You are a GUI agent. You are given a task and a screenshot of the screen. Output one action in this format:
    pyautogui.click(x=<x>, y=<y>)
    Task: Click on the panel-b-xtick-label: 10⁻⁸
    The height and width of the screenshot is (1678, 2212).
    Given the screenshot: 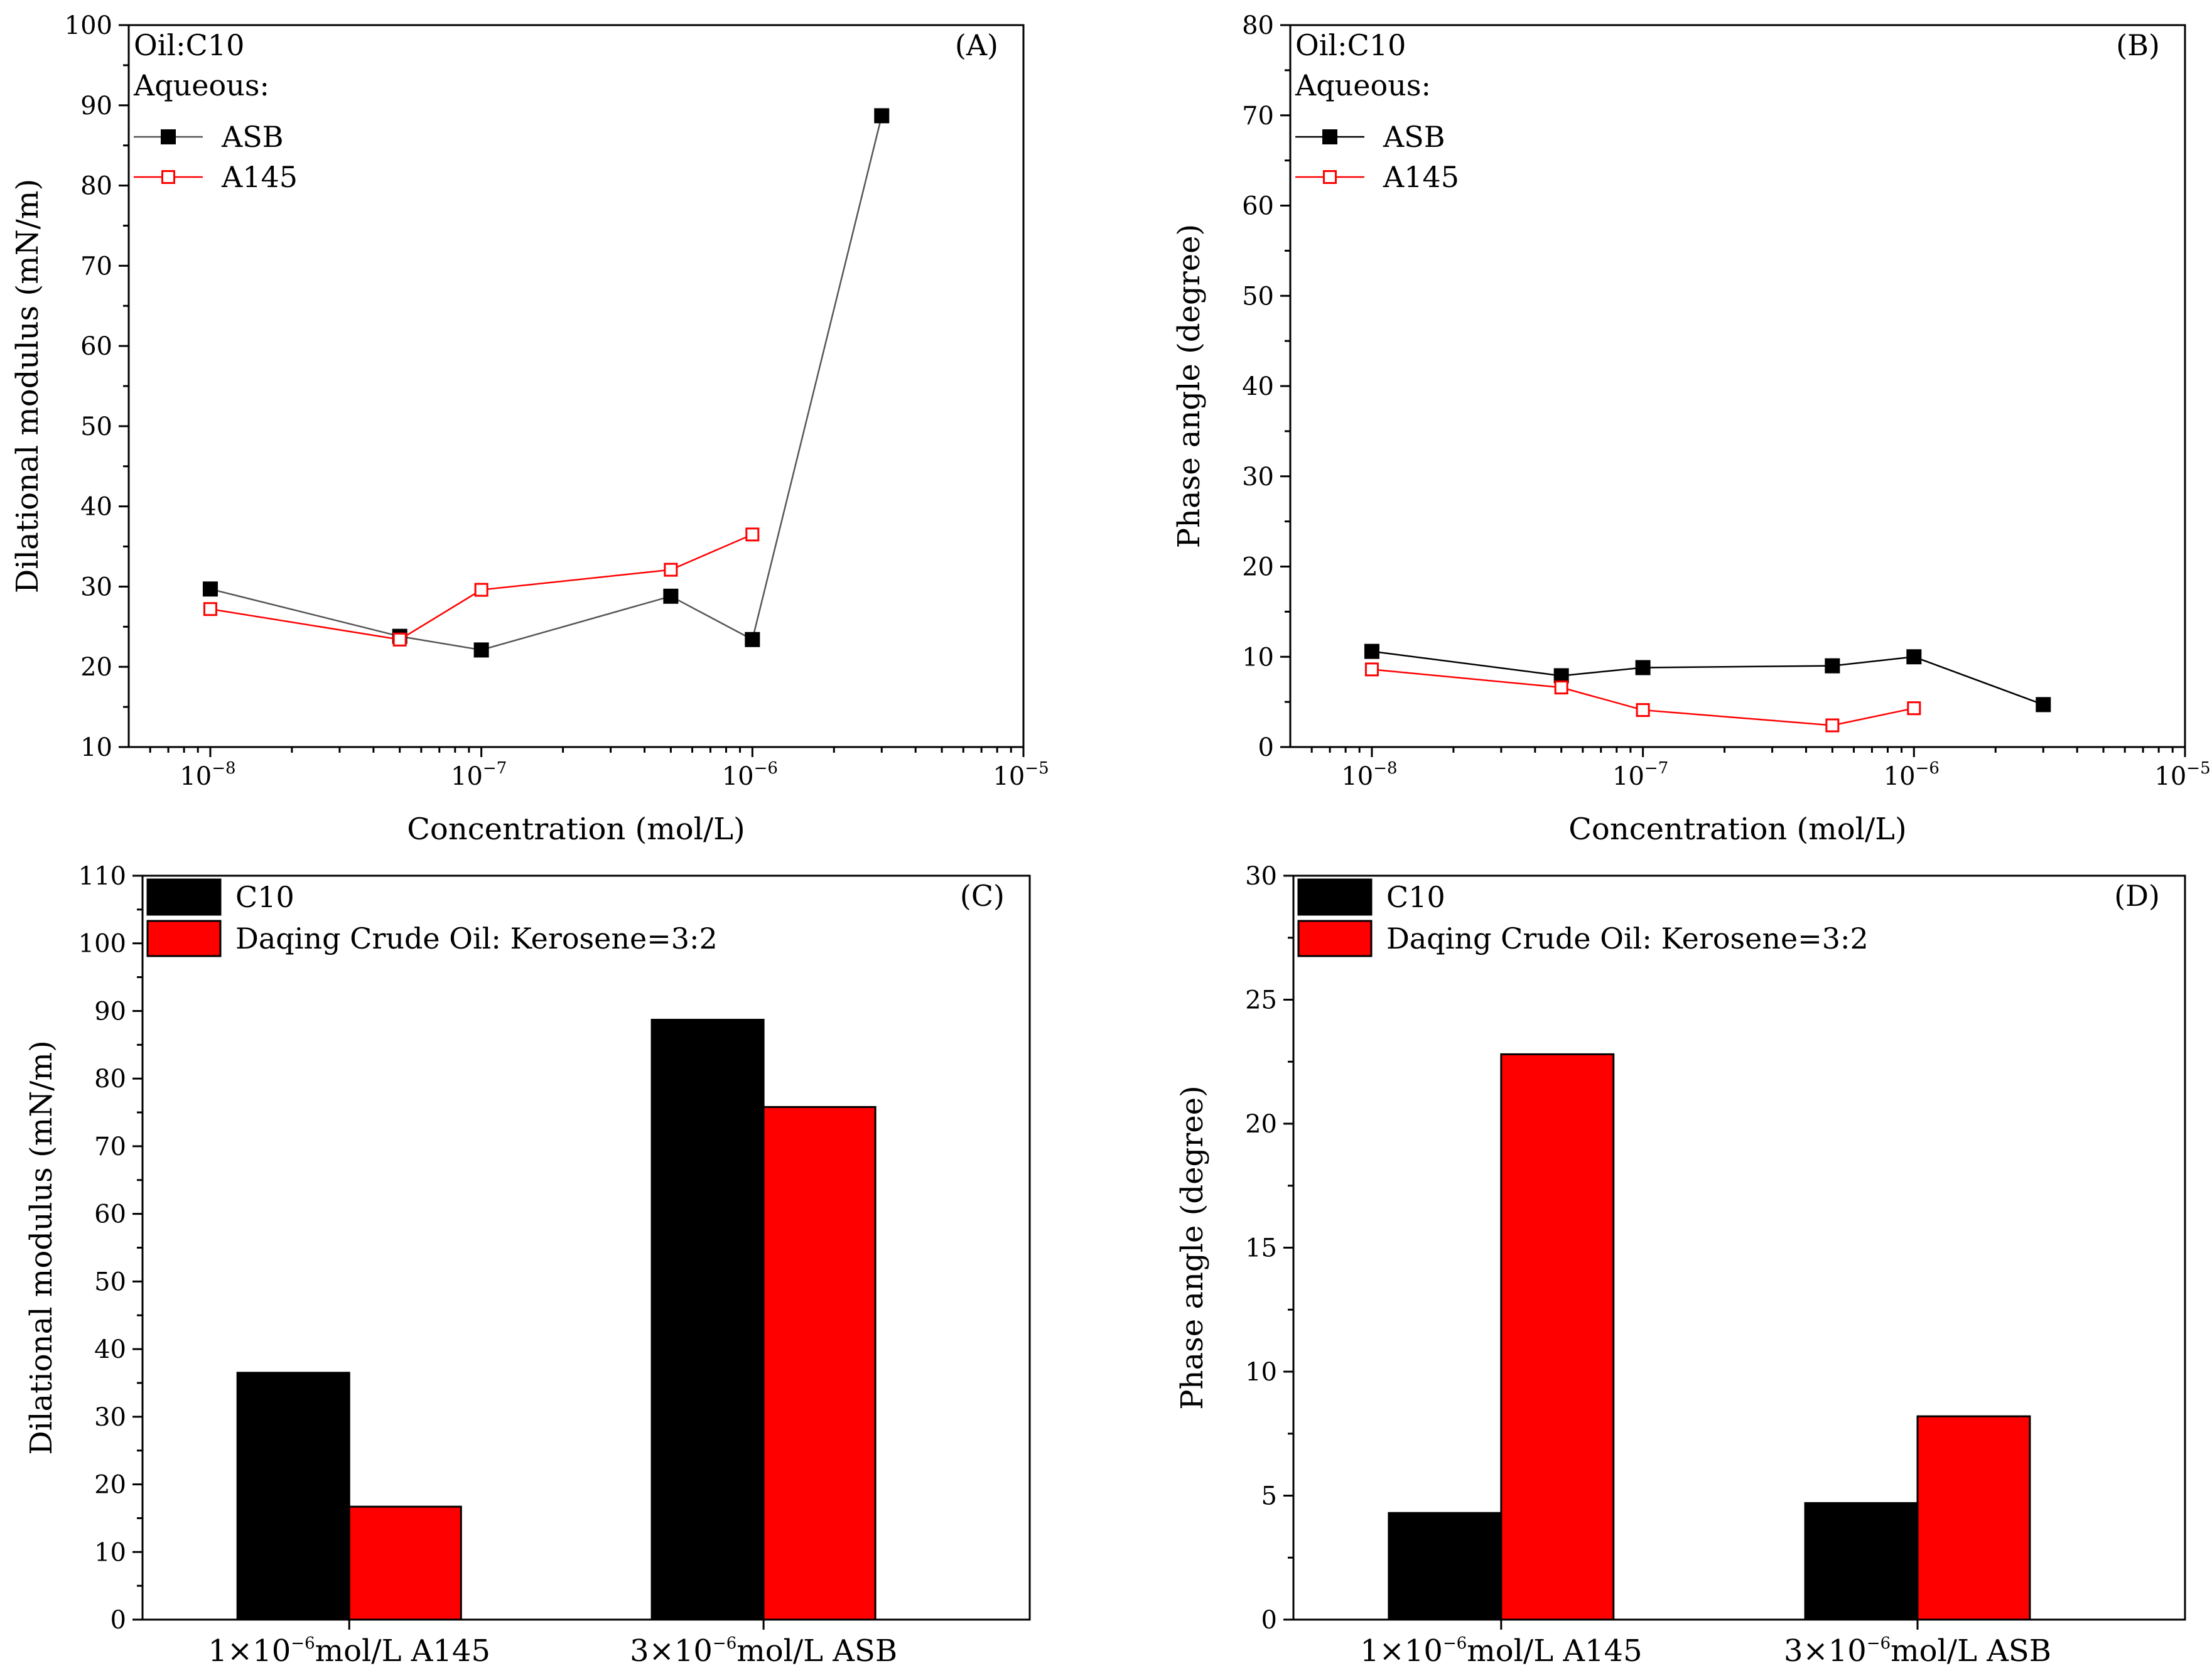 What is the action you would take?
    pyautogui.click(x=1369, y=775)
    